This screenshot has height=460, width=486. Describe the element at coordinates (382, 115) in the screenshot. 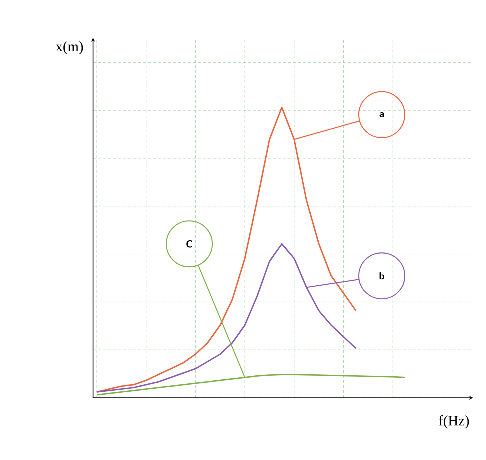

I see `legend-label: a` at that location.